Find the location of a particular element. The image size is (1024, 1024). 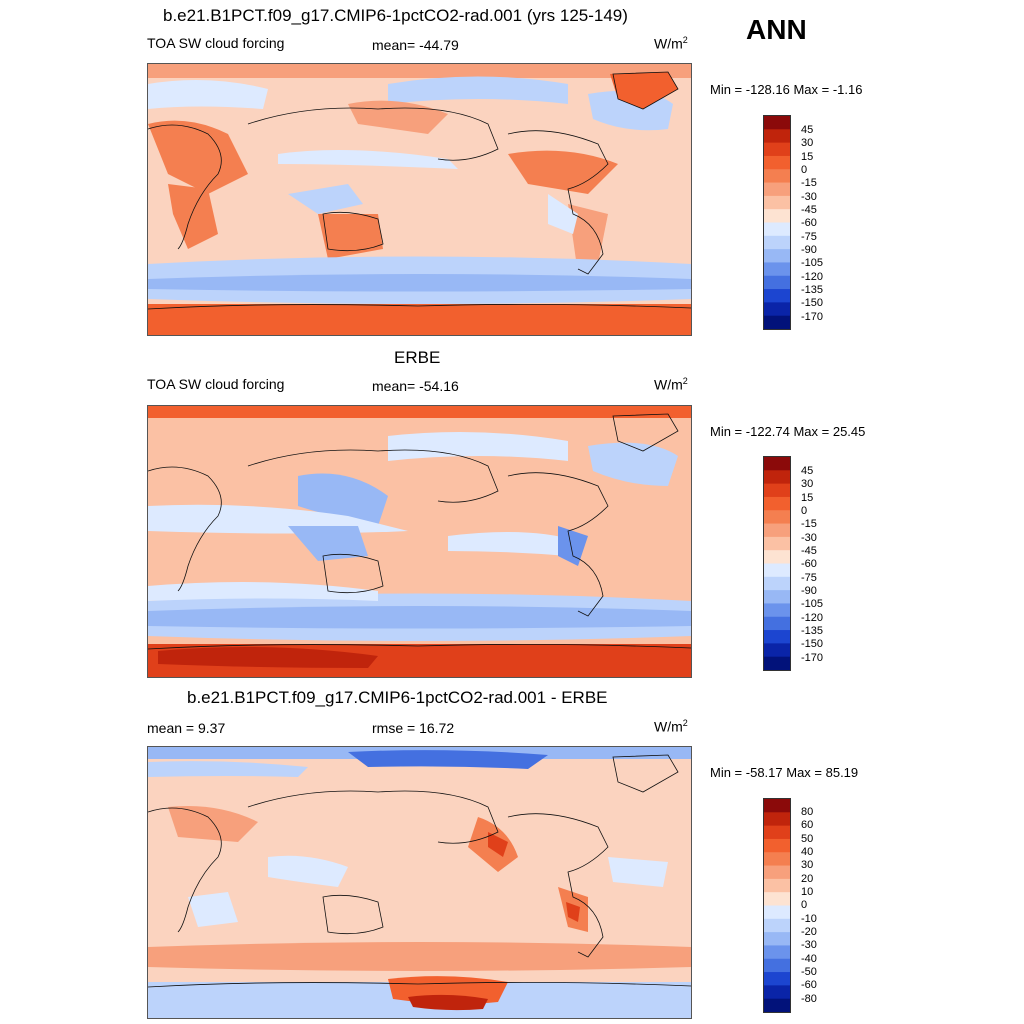

panel2-tick: -75 is located at coordinates (809, 578).